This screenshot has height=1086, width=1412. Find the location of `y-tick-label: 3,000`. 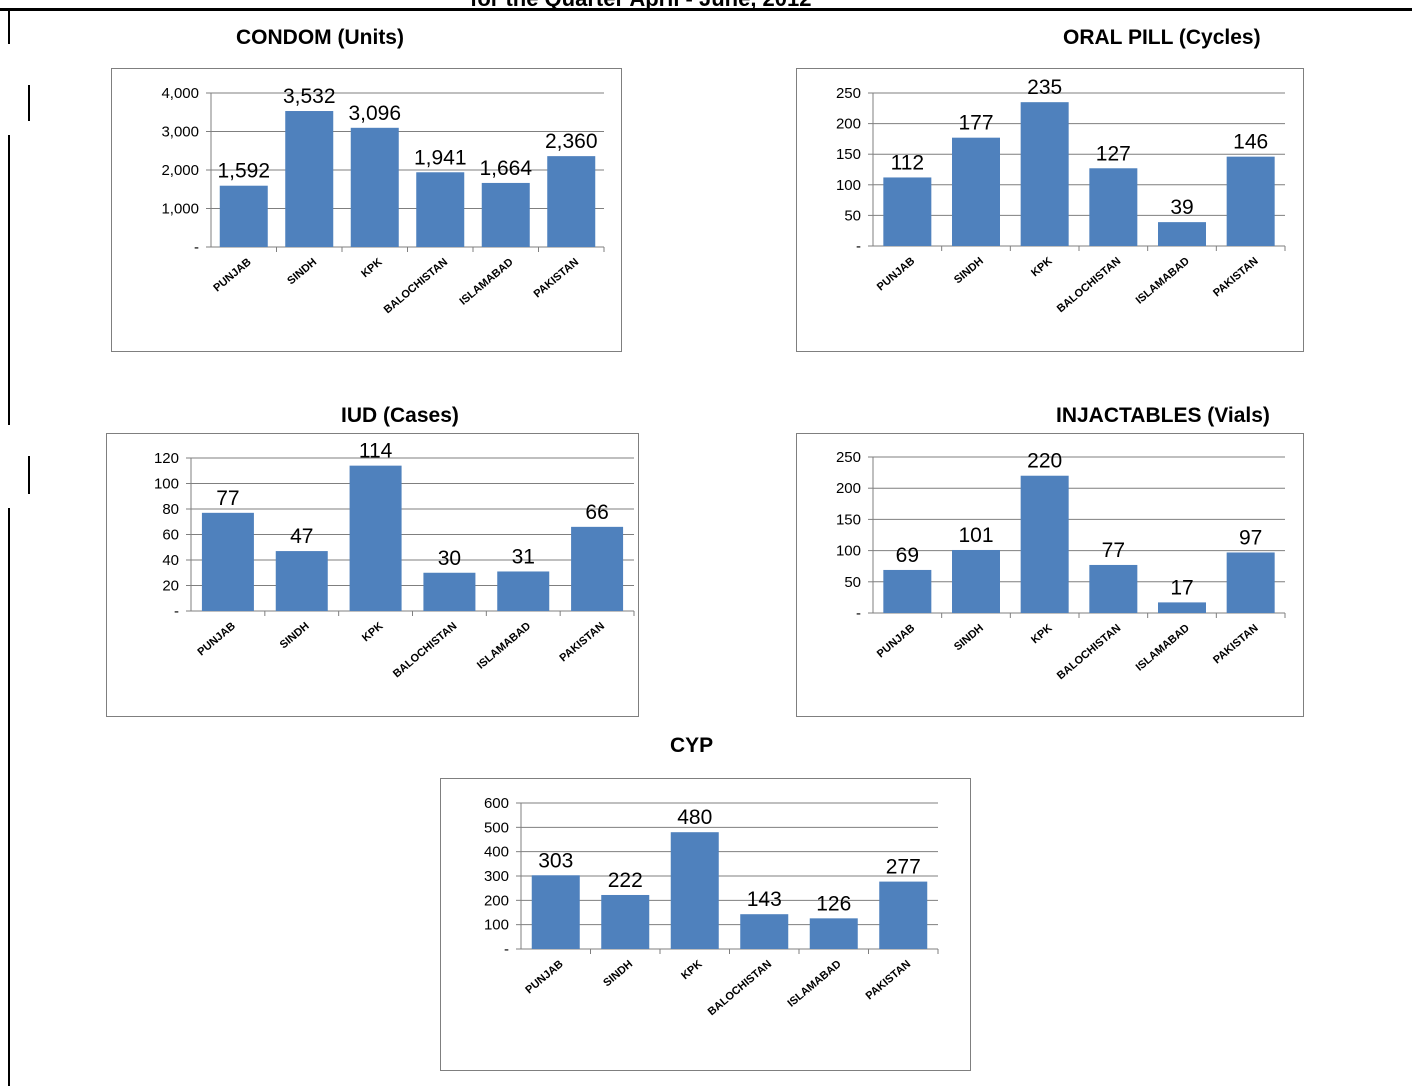

y-tick-label: 3,000 is located at coordinates (180, 132).